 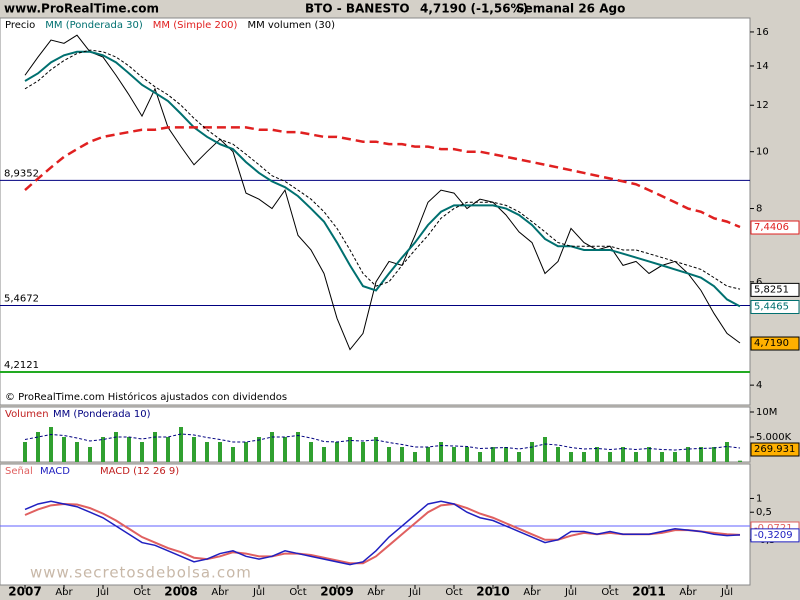 I want to click on y-tick-label: 10M, so click(x=766, y=412).